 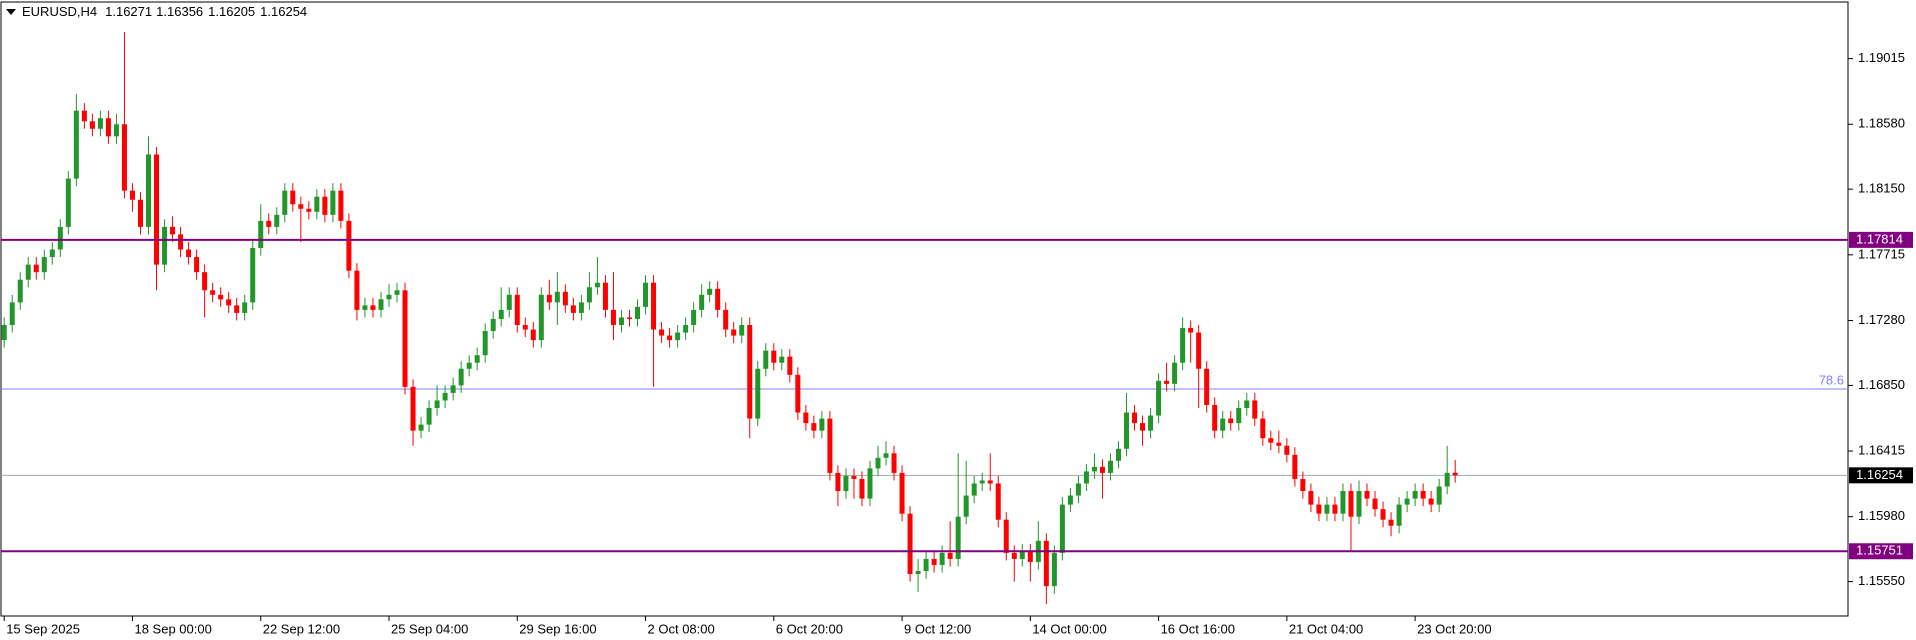 I want to click on y-tick-label: 1.15980, so click(x=1881, y=515).